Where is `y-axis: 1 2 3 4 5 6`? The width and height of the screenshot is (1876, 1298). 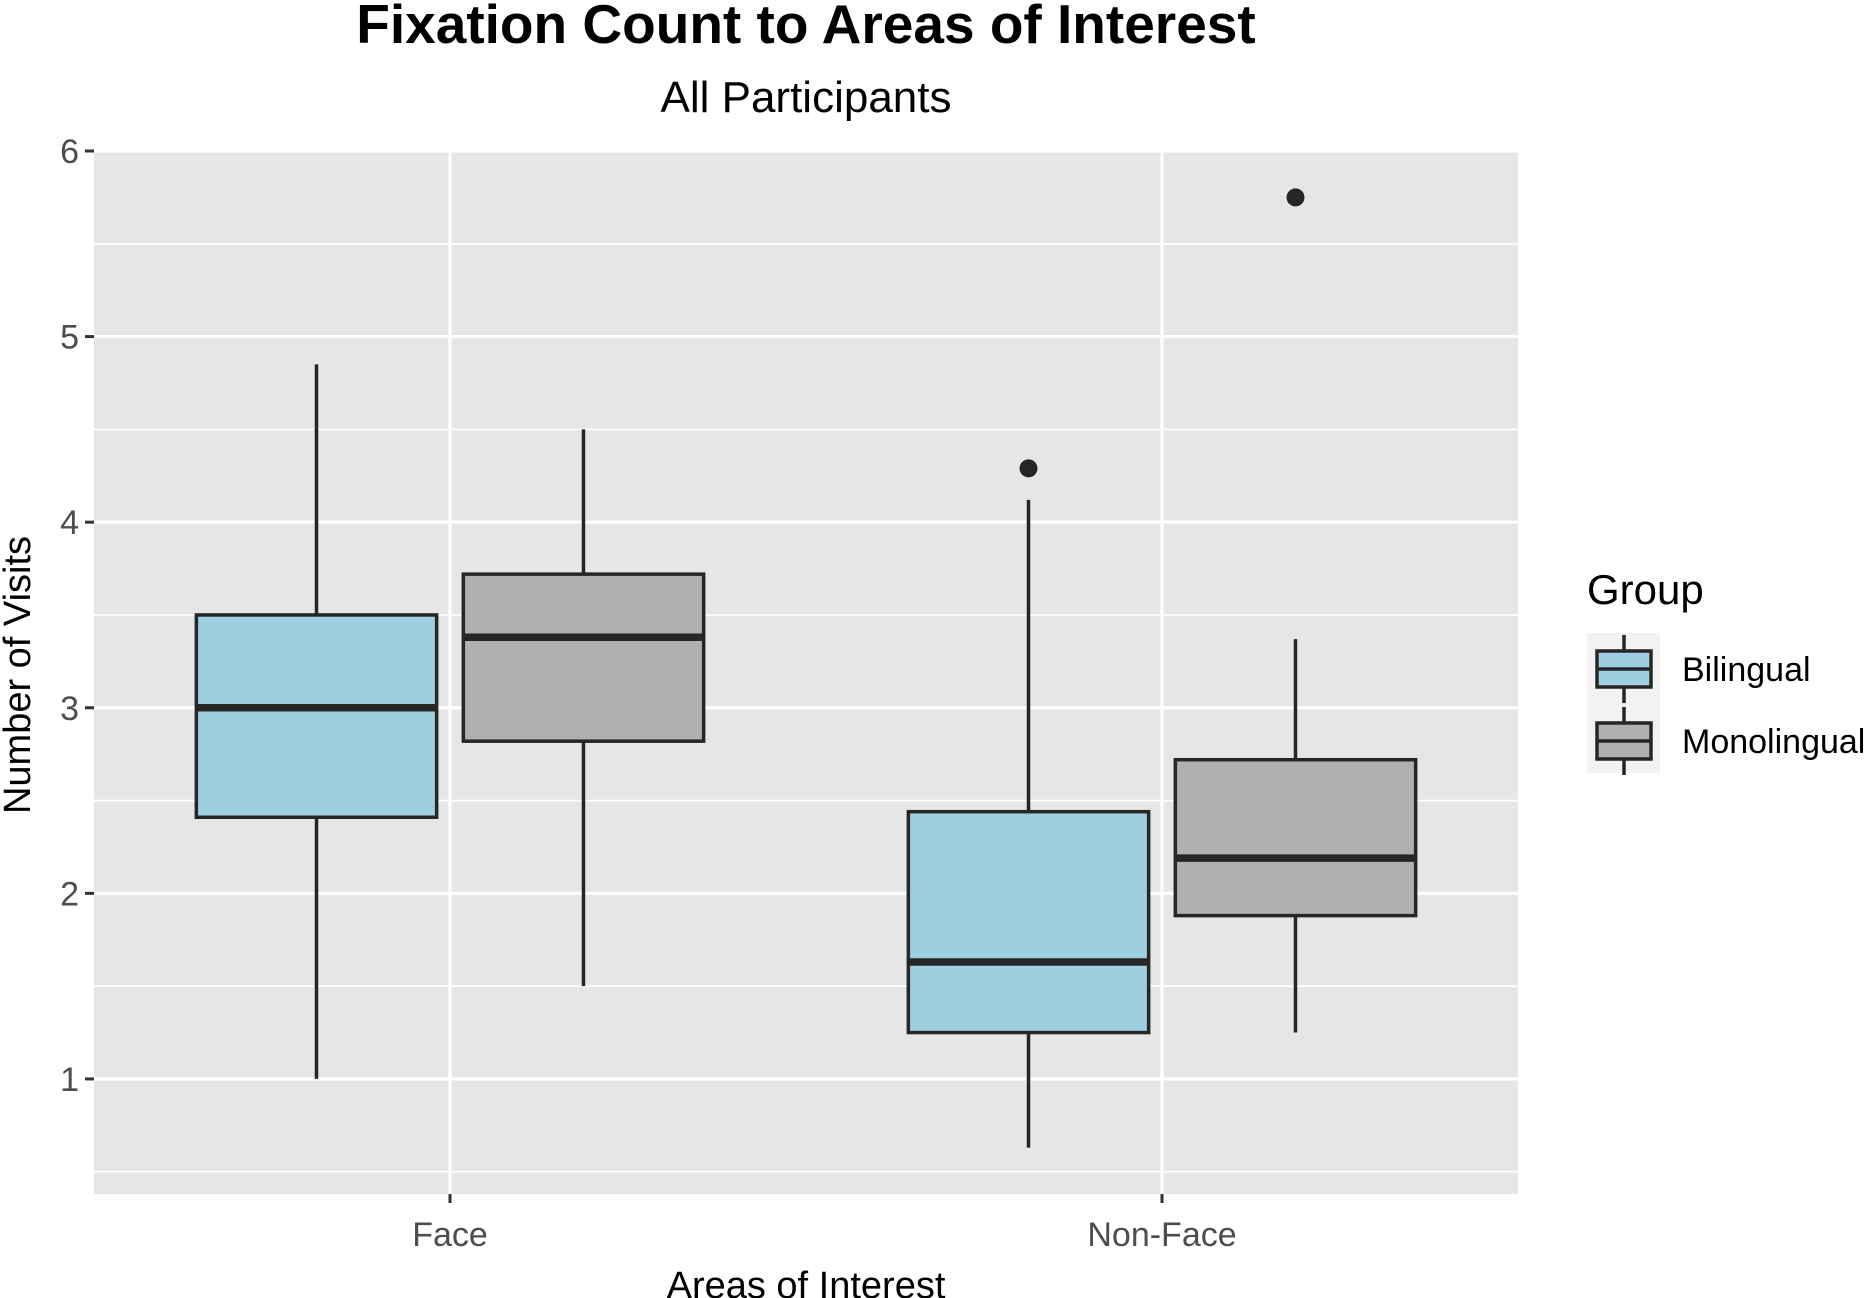
y-axis: 1 2 3 4 5 6 is located at coordinates (77, 616).